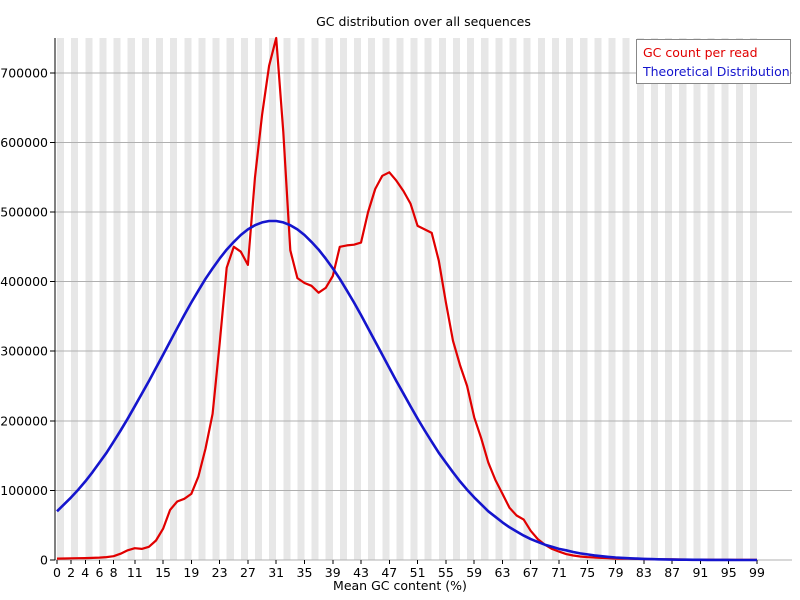  Describe the element at coordinates (114, 572) in the screenshot. I see `x-tick-label: 8` at that location.